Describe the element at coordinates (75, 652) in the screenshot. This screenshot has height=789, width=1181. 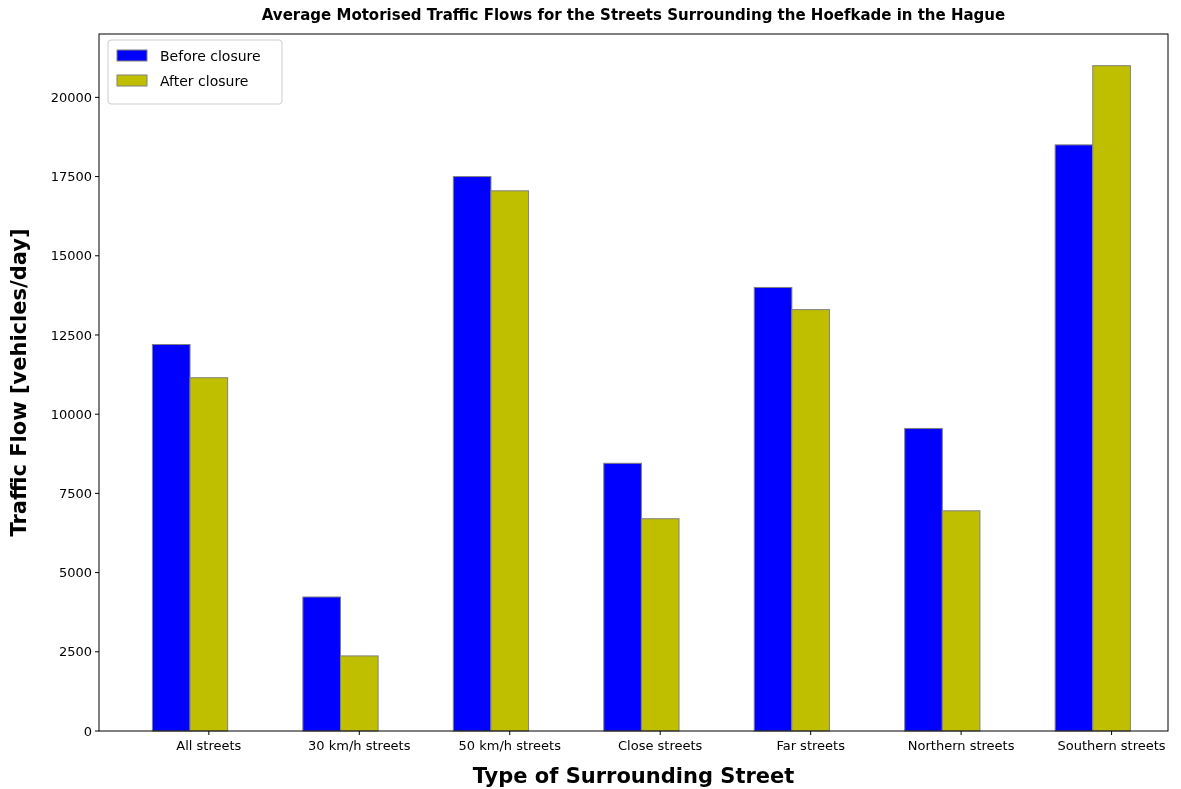
I see `y-tick-label: 2500` at that location.